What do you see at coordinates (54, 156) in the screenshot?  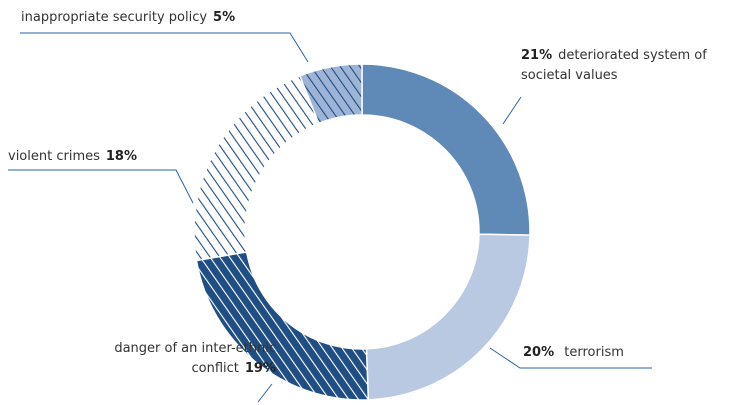 I see `category-label: violent crimes` at bounding box center [54, 156].